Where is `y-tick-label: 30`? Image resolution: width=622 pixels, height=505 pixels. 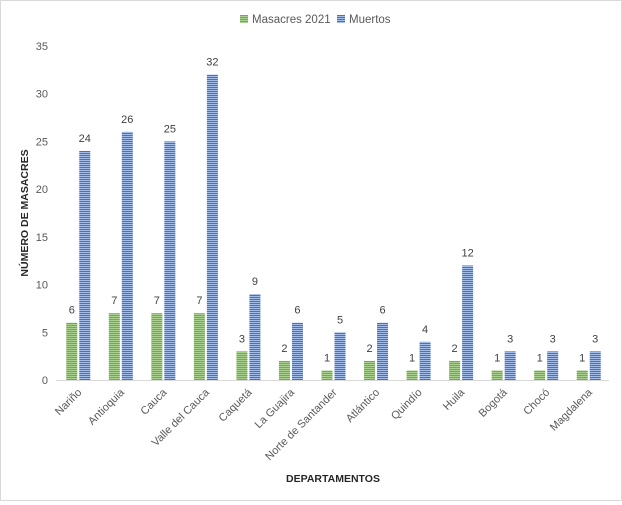 y-tick-label: 30 is located at coordinates (42, 95).